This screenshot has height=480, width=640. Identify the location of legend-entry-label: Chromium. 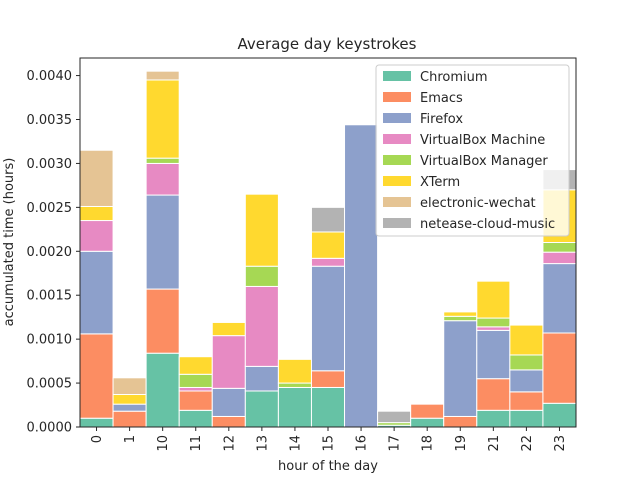
(454, 77).